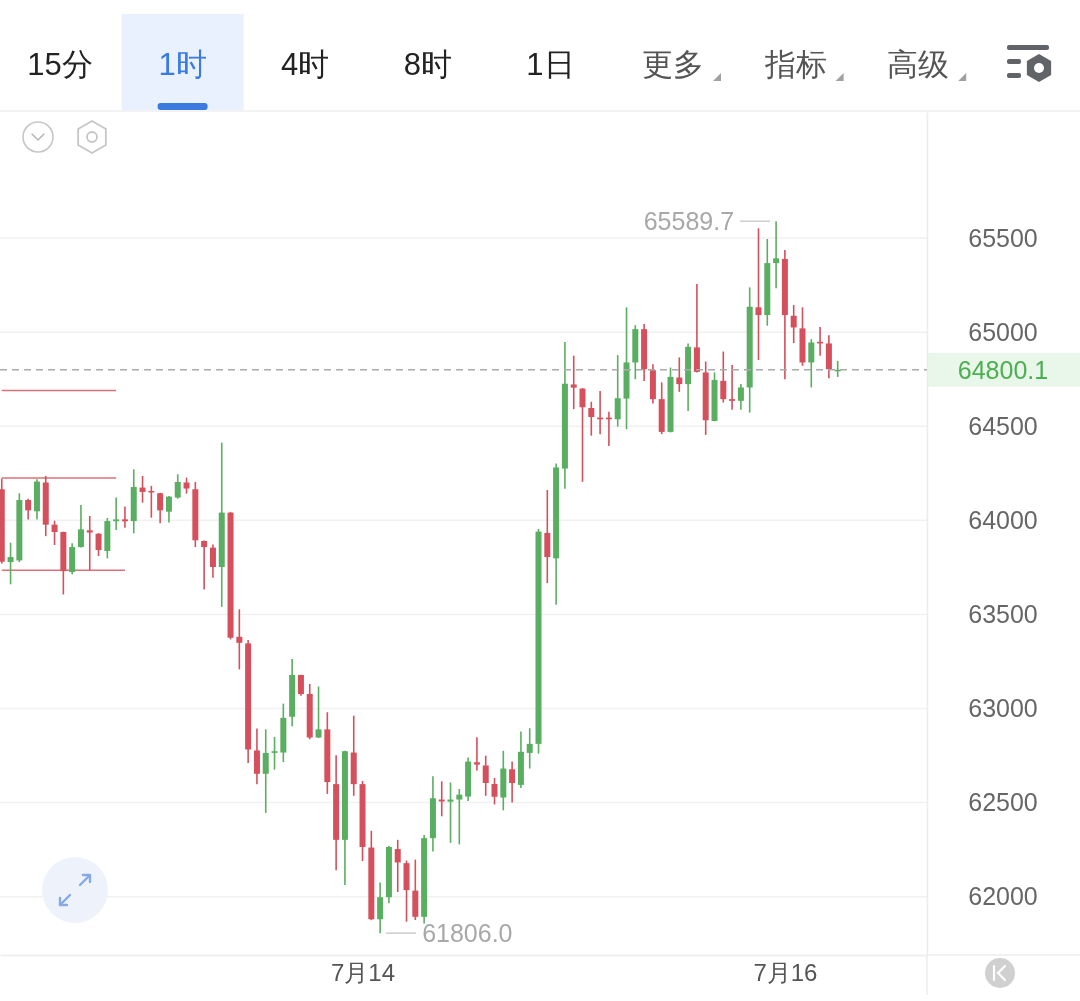 This screenshot has width=1080, height=1001. Describe the element at coordinates (1003, 369) in the screenshot. I see `ref-line-label: 64800.1` at that location.